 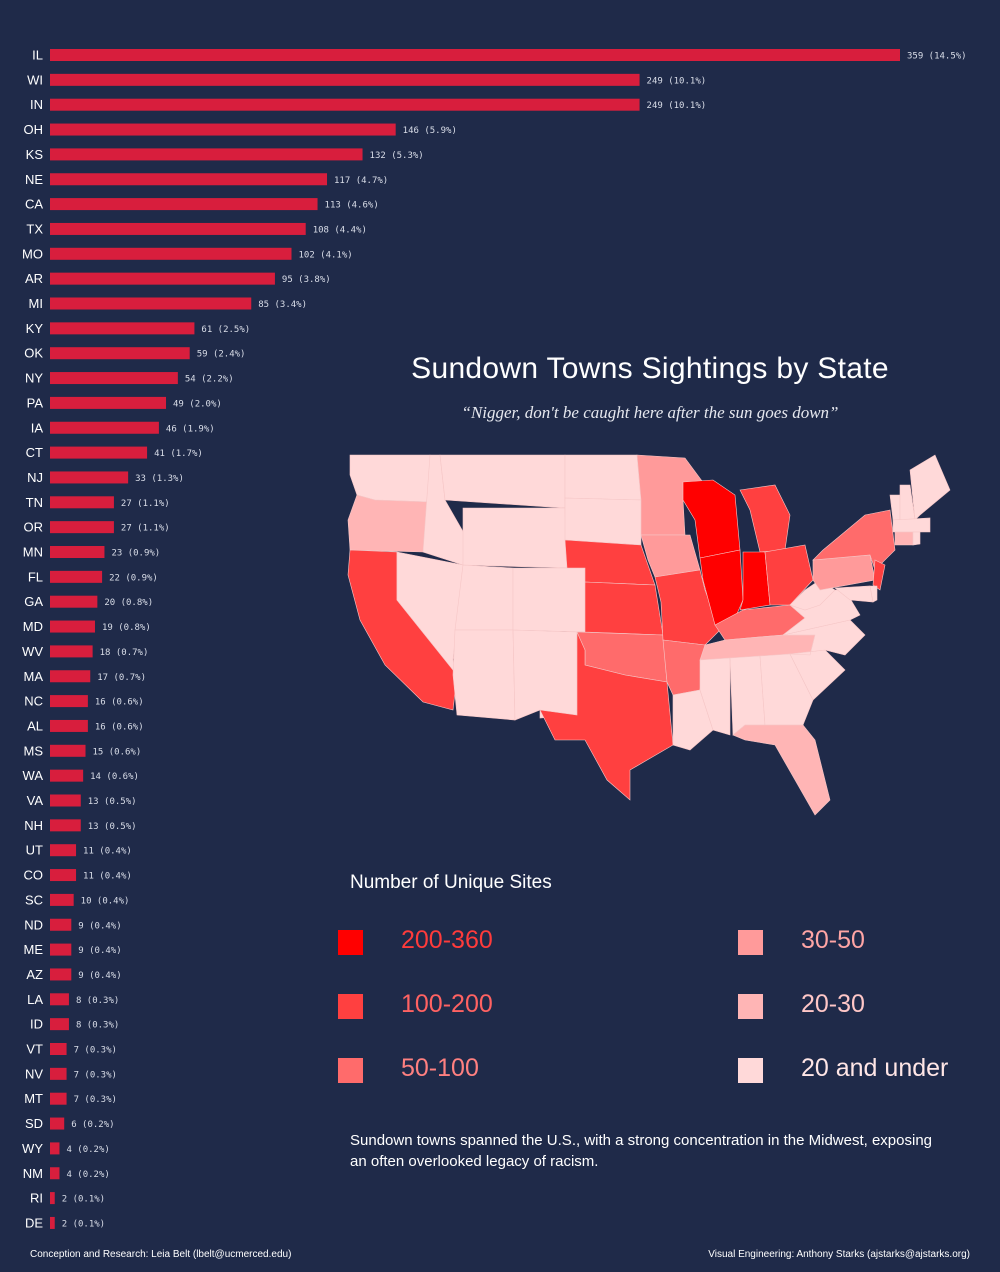 What do you see at coordinates (361, 181) in the screenshot?
I see `value-label-ne: 117 (4.7%)` at bounding box center [361, 181].